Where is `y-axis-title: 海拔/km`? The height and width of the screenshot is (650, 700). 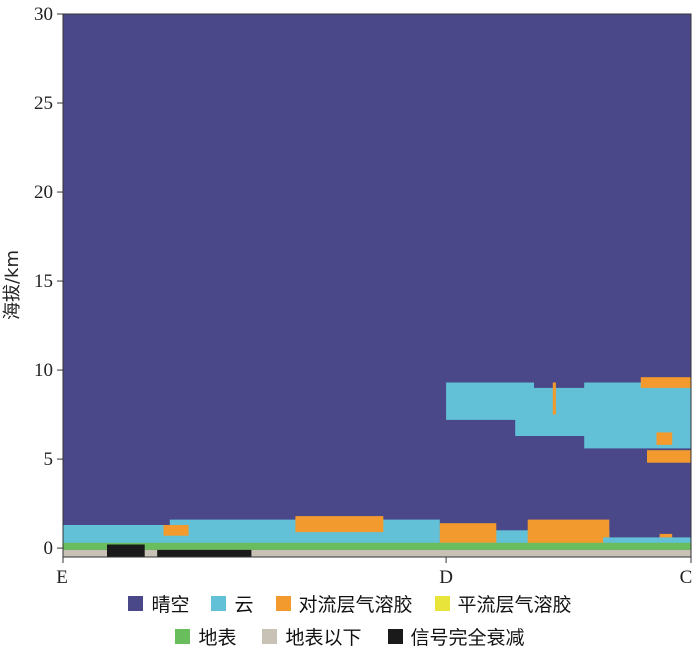 y-axis-title: 海拔/km is located at coordinates (12, 285).